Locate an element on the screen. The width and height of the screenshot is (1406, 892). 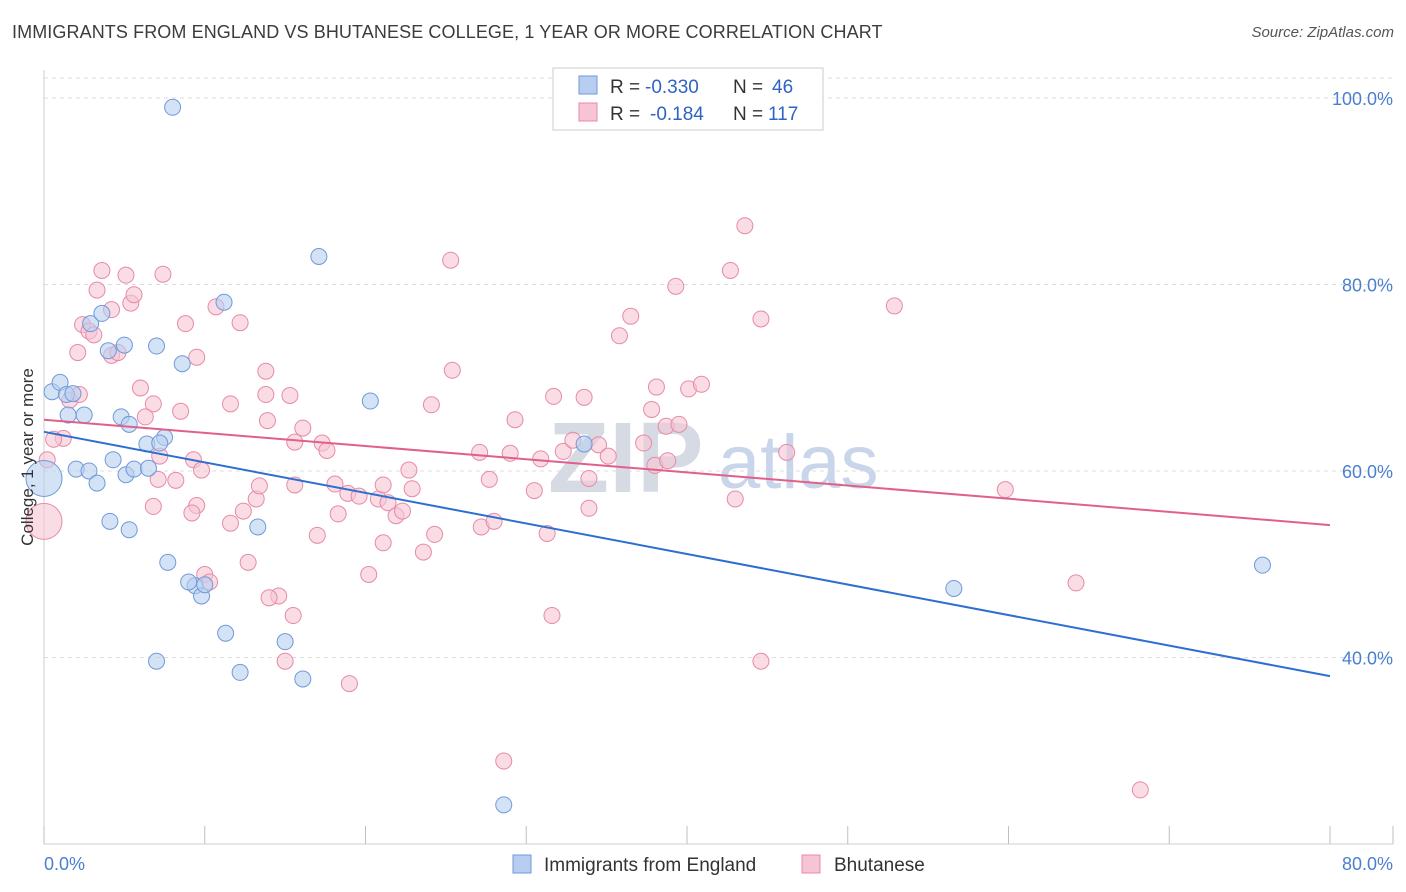
legend-r-label-england: R = is located at coordinates (625, 87).